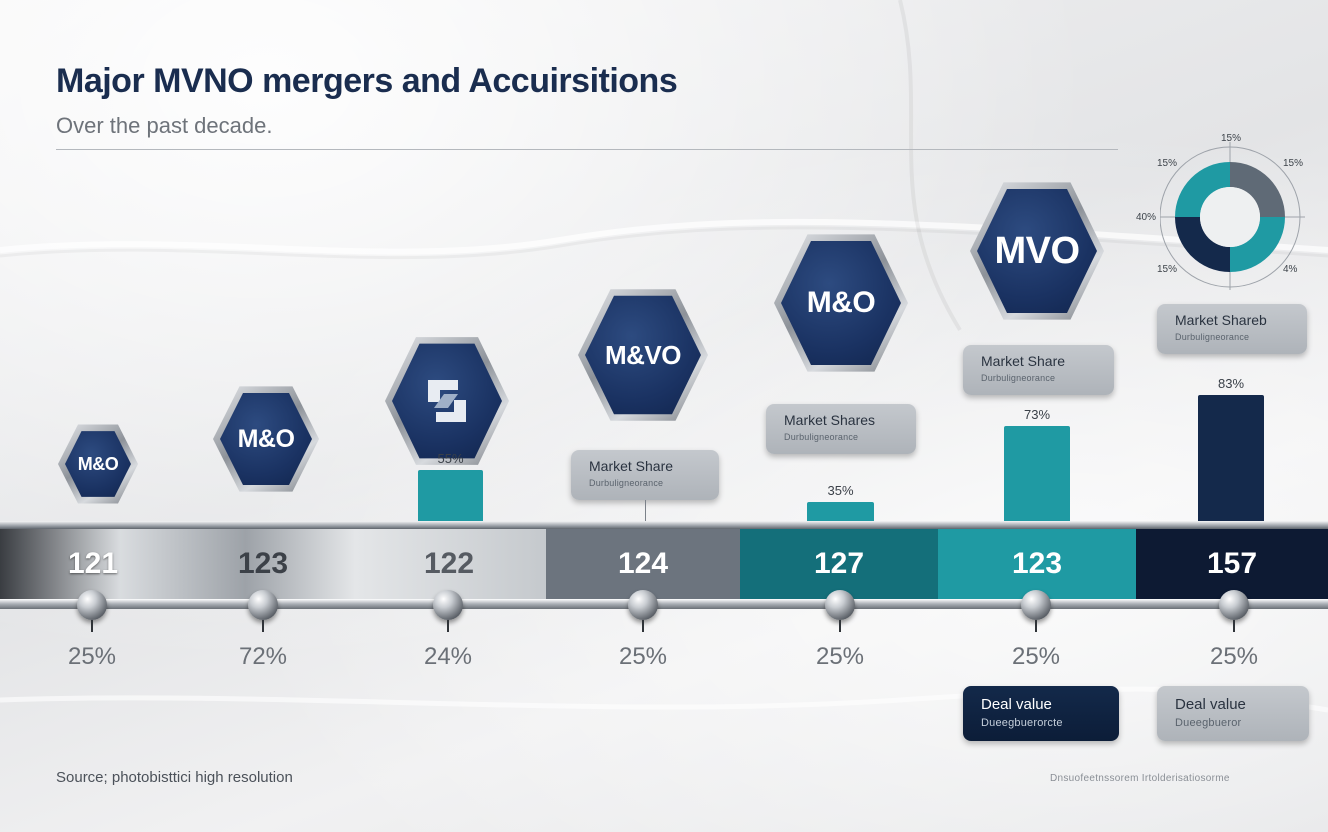  I want to click on timeline-value-7: 157, so click(1232, 564).